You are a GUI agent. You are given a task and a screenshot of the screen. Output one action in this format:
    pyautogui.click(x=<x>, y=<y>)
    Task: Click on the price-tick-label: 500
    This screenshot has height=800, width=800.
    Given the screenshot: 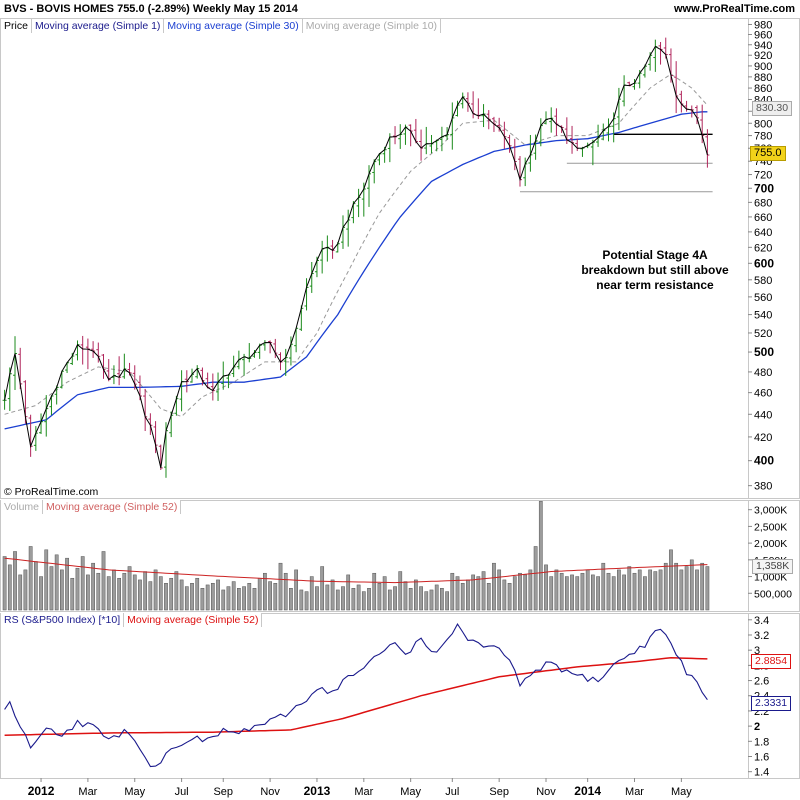 What is the action you would take?
    pyautogui.click(x=764, y=352)
    